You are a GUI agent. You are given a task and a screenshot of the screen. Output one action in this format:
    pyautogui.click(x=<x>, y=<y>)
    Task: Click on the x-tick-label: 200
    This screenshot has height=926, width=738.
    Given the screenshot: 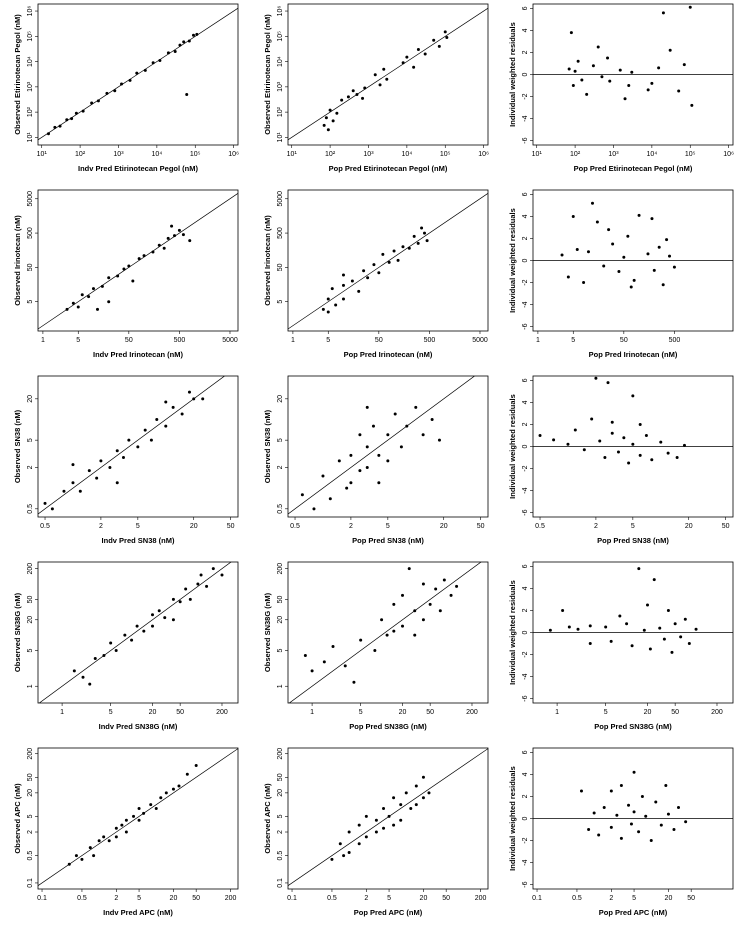 What is the action you would take?
    pyautogui.click(x=231, y=898)
    